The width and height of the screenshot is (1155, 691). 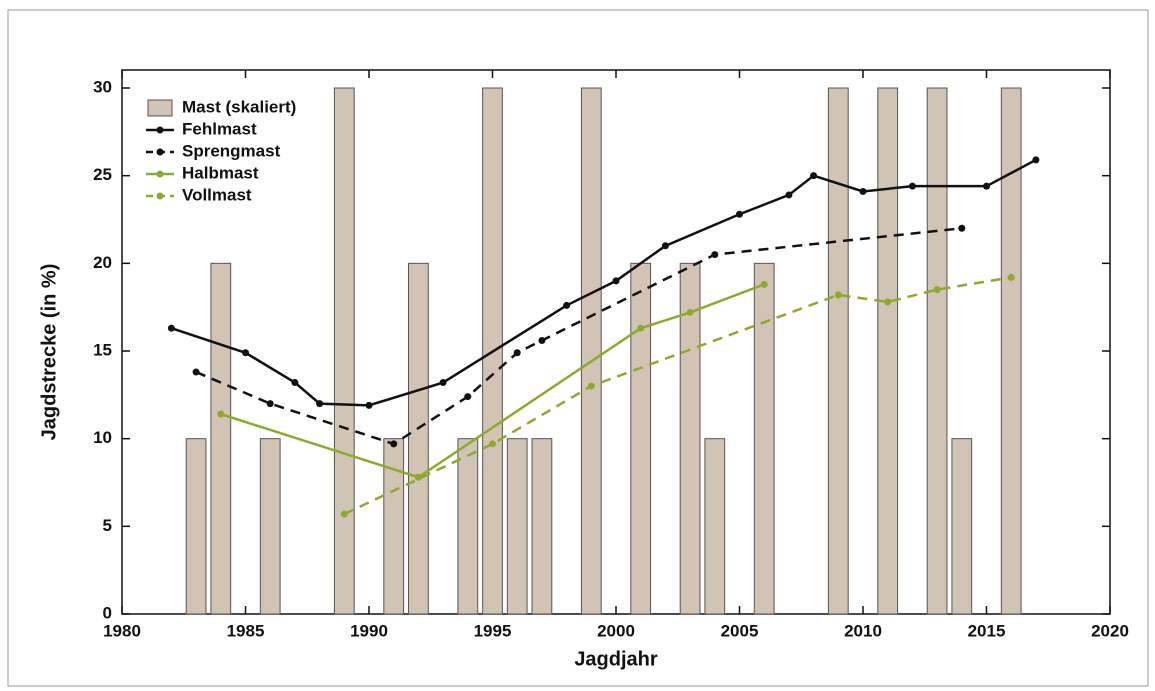 I want to click on y-tick-label: 10, so click(x=102, y=437).